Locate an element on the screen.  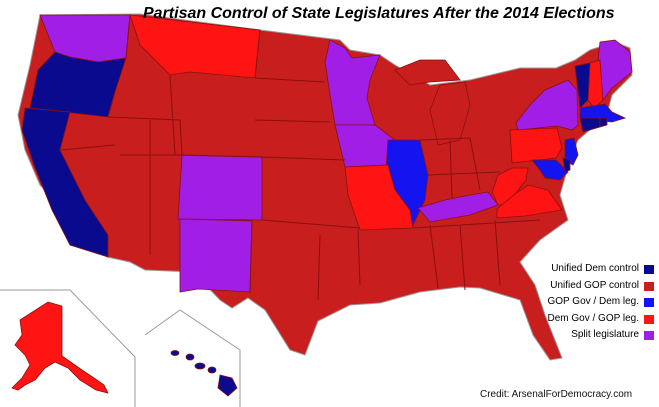
legend-label: Dem Gov / GOP leg. is located at coordinates (593, 318).